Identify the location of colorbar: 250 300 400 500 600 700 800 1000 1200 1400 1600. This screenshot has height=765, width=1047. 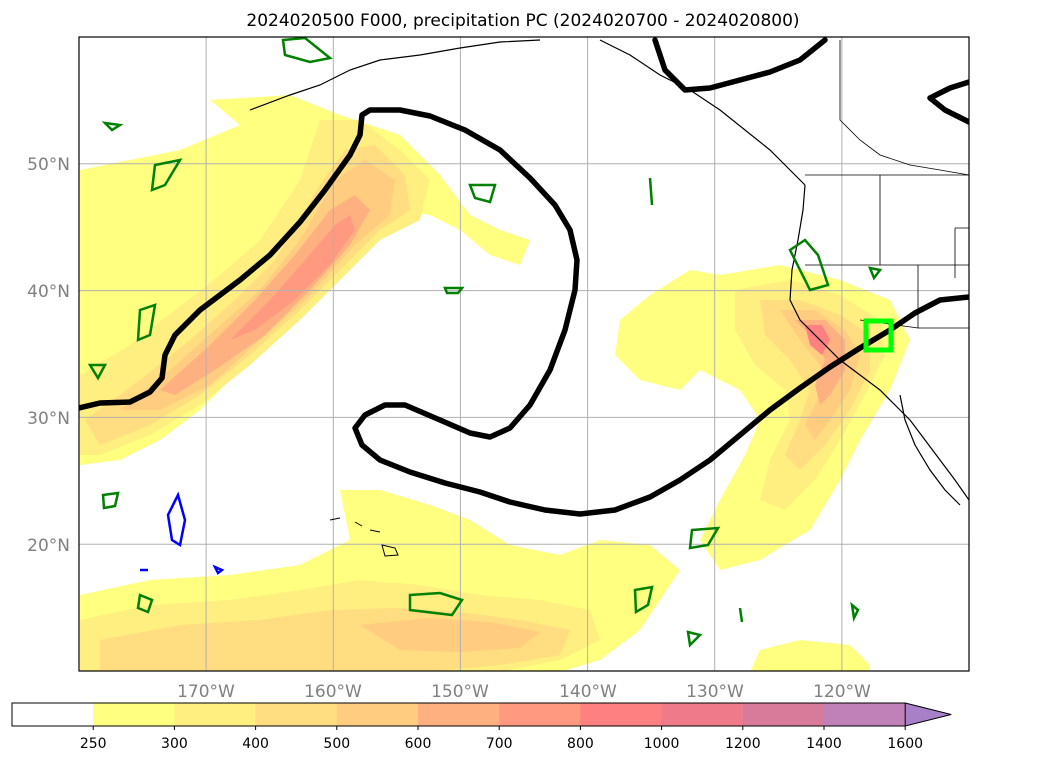
(481, 727).